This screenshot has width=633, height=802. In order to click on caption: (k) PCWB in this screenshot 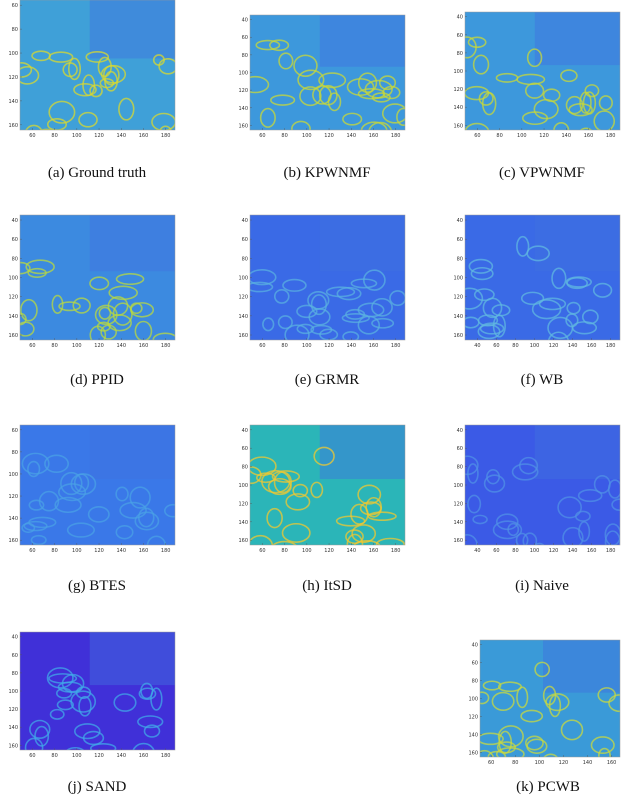, I will do `click(548, 787)`.